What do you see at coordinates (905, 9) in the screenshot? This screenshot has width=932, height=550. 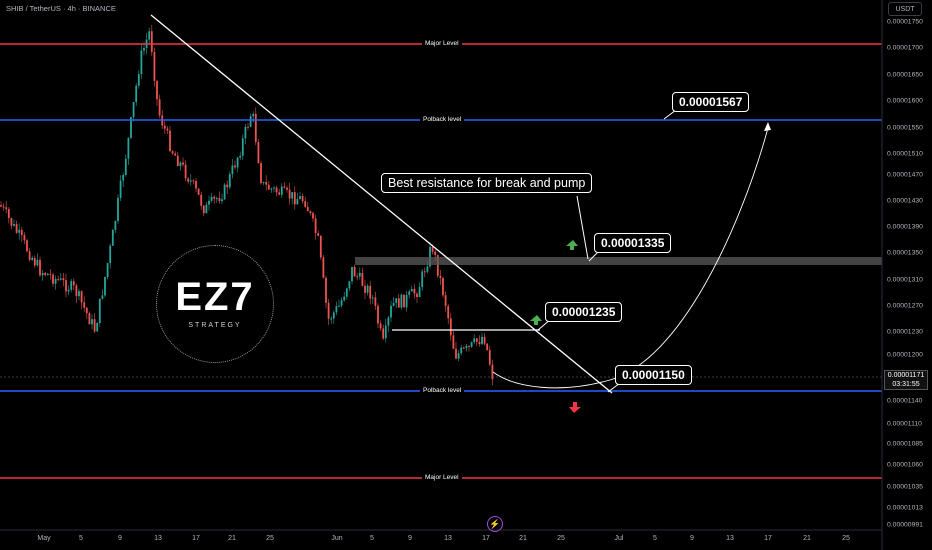 I see `currency-unit-button: USDT` at bounding box center [905, 9].